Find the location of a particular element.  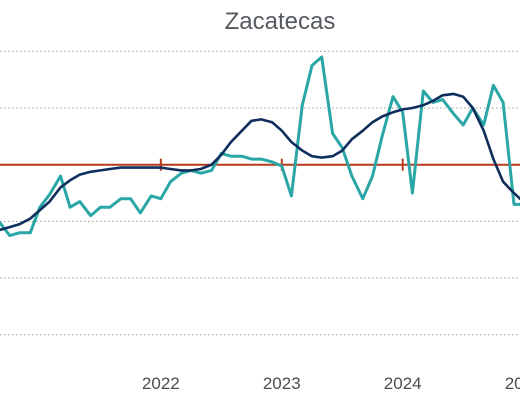

x-tick-label: 2025 is located at coordinates (512, 383).